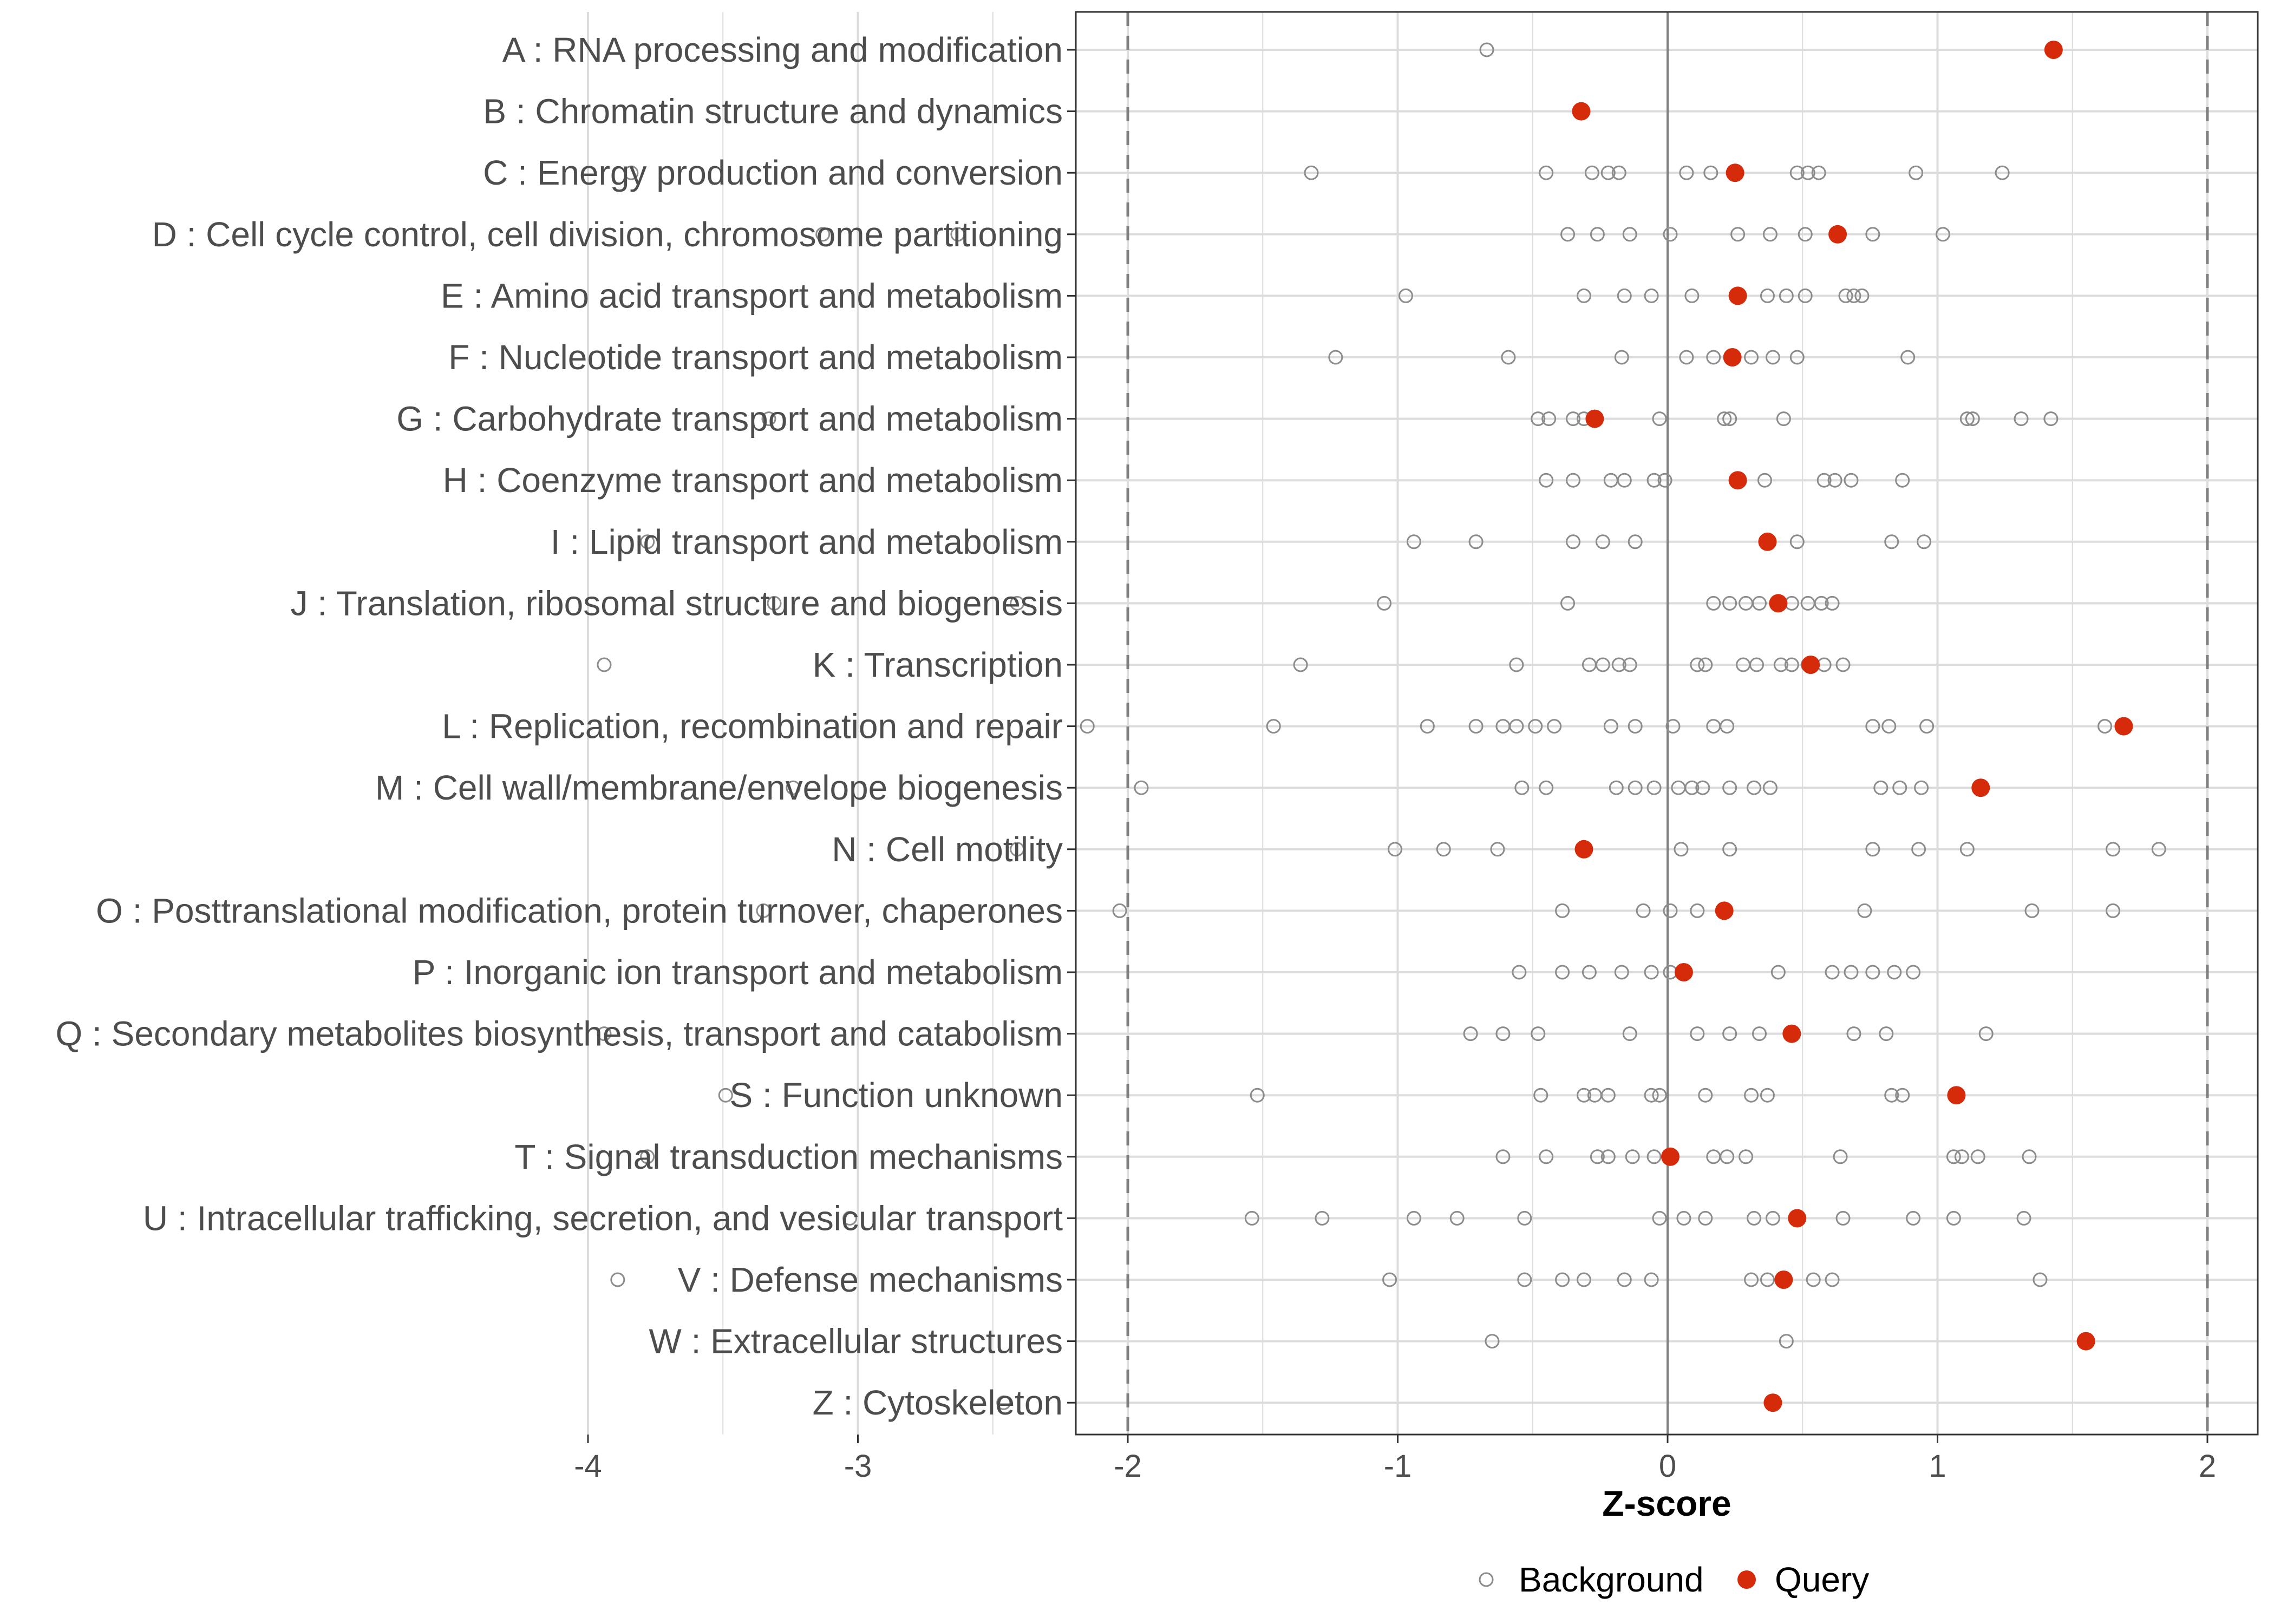 The height and width of the screenshot is (1624, 2274). I want to click on x-axis-ticks: -4-3-2-101234, so click(1395, 1459).